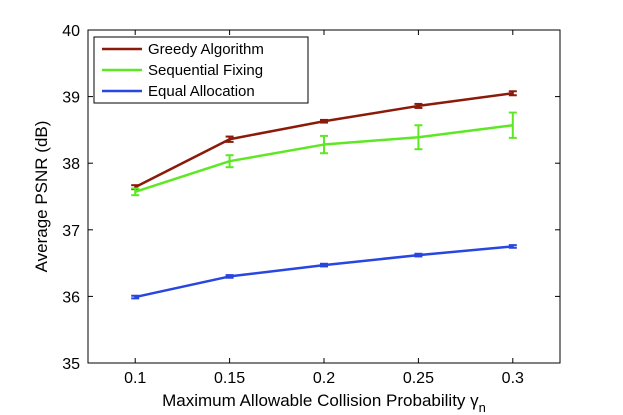 This screenshot has width=623, height=415. What do you see at coordinates (206, 49) in the screenshot?
I see `legend-label-1: Greedy Algorithm` at bounding box center [206, 49].